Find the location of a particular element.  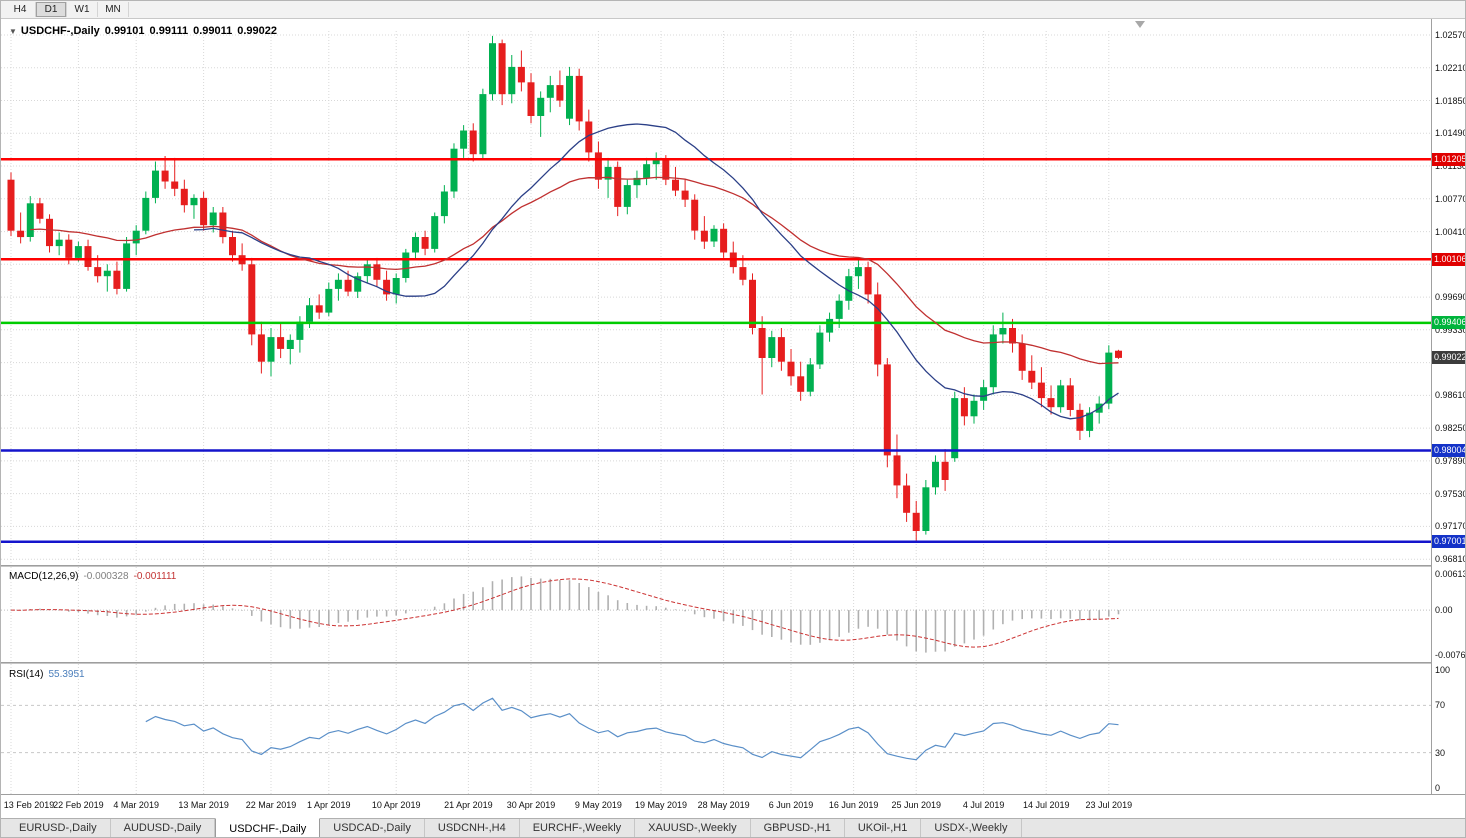

open-value: 0.99101 is located at coordinates (124, 31).